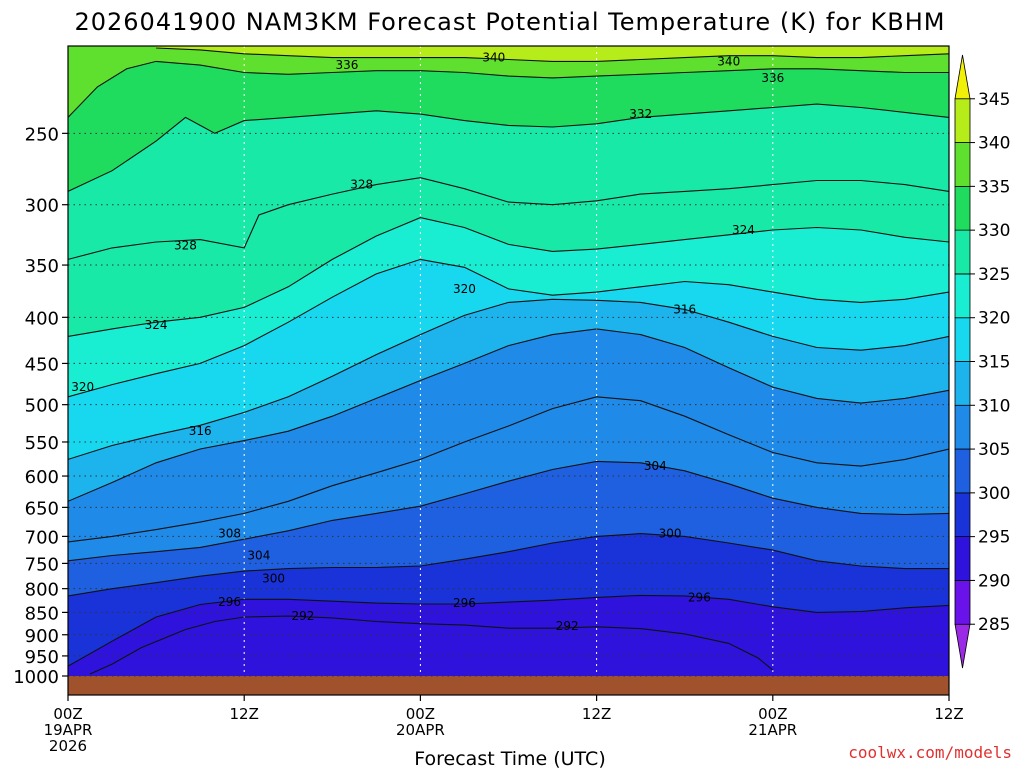 The height and width of the screenshot is (768, 1024). What do you see at coordinates (994, 581) in the screenshot?
I see `colorbar-tick-label: 290` at bounding box center [994, 581].